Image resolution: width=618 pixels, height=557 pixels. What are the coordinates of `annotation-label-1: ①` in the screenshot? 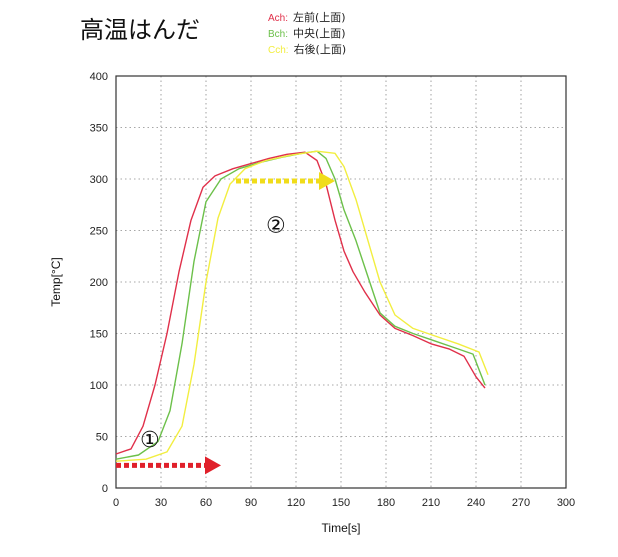 It's located at (150, 440).